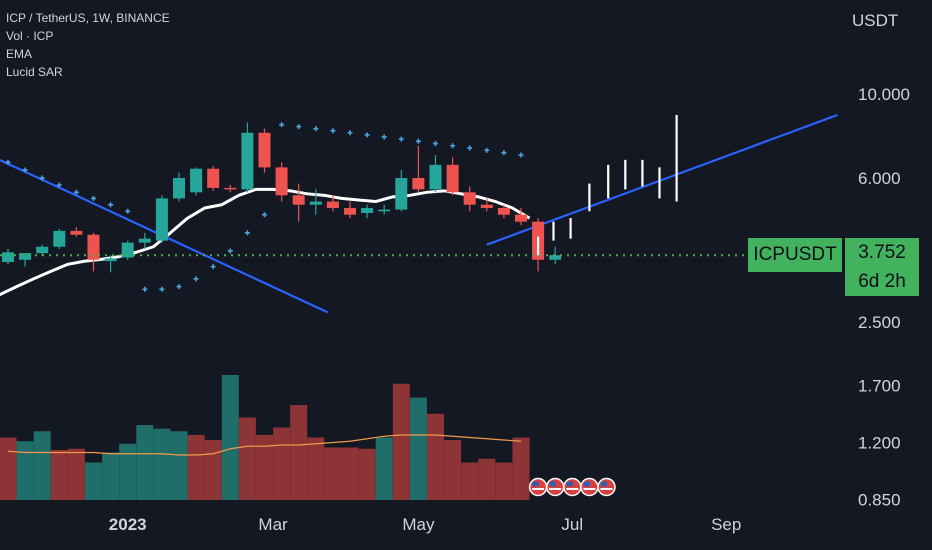 This screenshot has width=932, height=550. What do you see at coordinates (882, 267) in the screenshot?
I see `last-price-tag: 3.752 6d 2h` at bounding box center [882, 267].